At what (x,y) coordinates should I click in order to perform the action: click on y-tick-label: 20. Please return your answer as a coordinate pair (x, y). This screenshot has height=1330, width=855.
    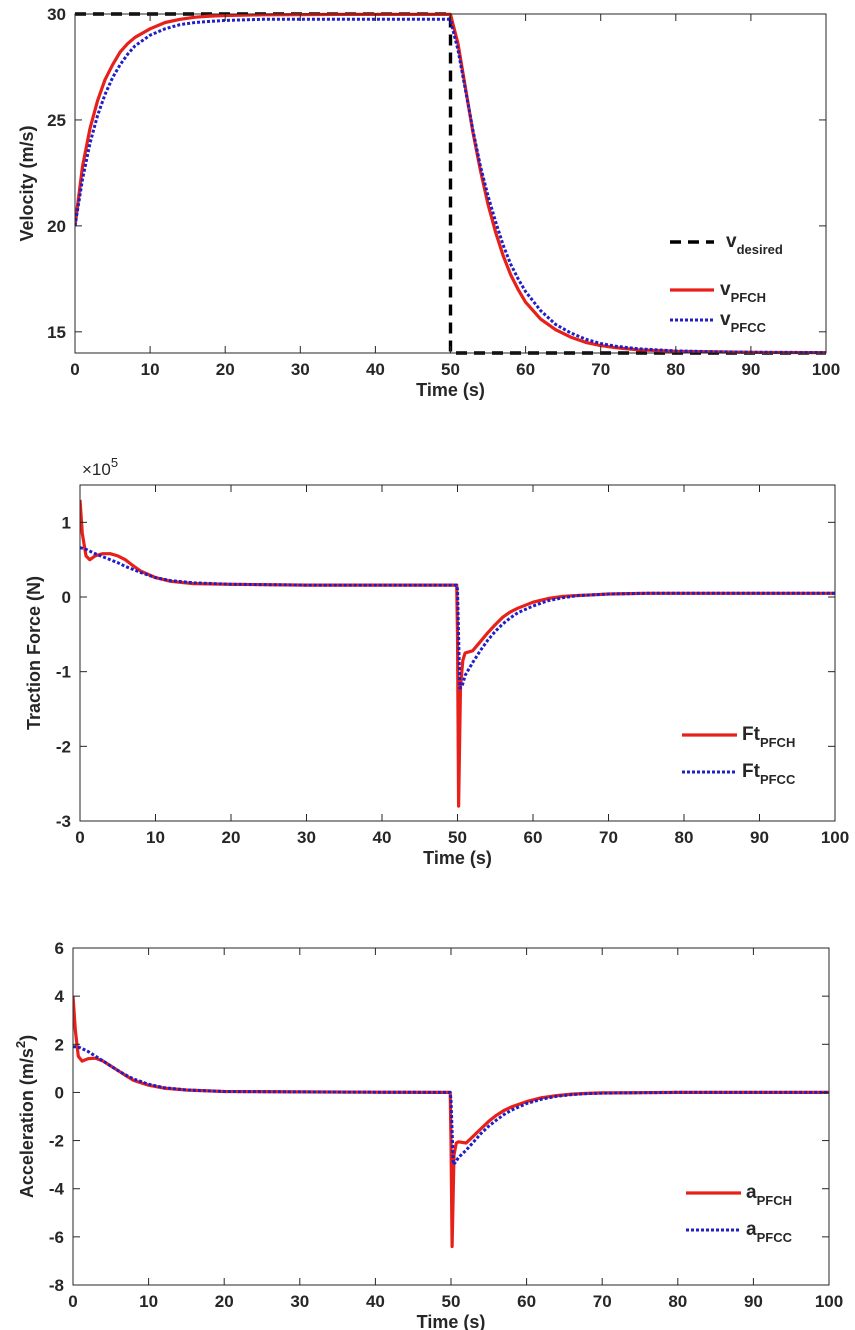
    Looking at the image, I should click on (56, 226).